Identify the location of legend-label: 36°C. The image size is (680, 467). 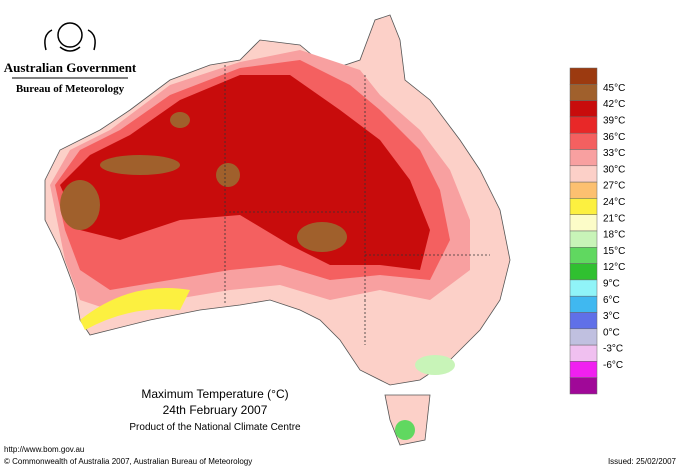
(614, 137).